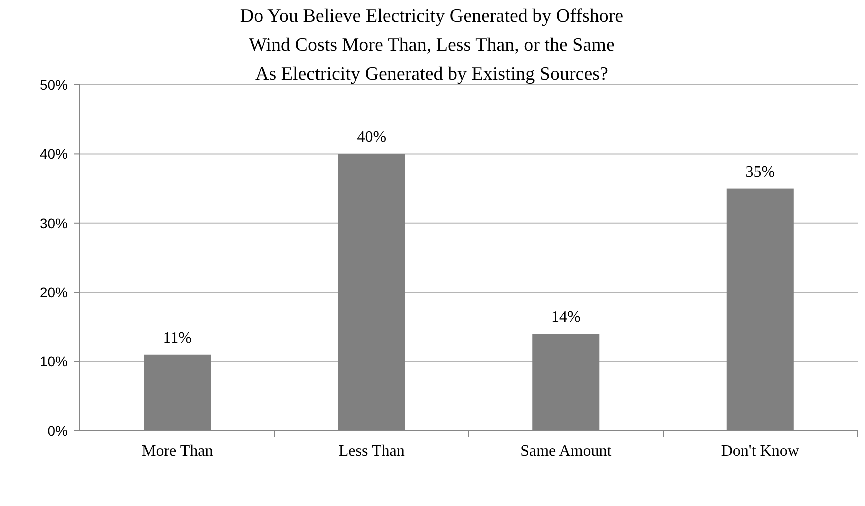 The height and width of the screenshot is (506, 865). Describe the element at coordinates (761, 172) in the screenshot. I see `data-label: 35%` at that location.